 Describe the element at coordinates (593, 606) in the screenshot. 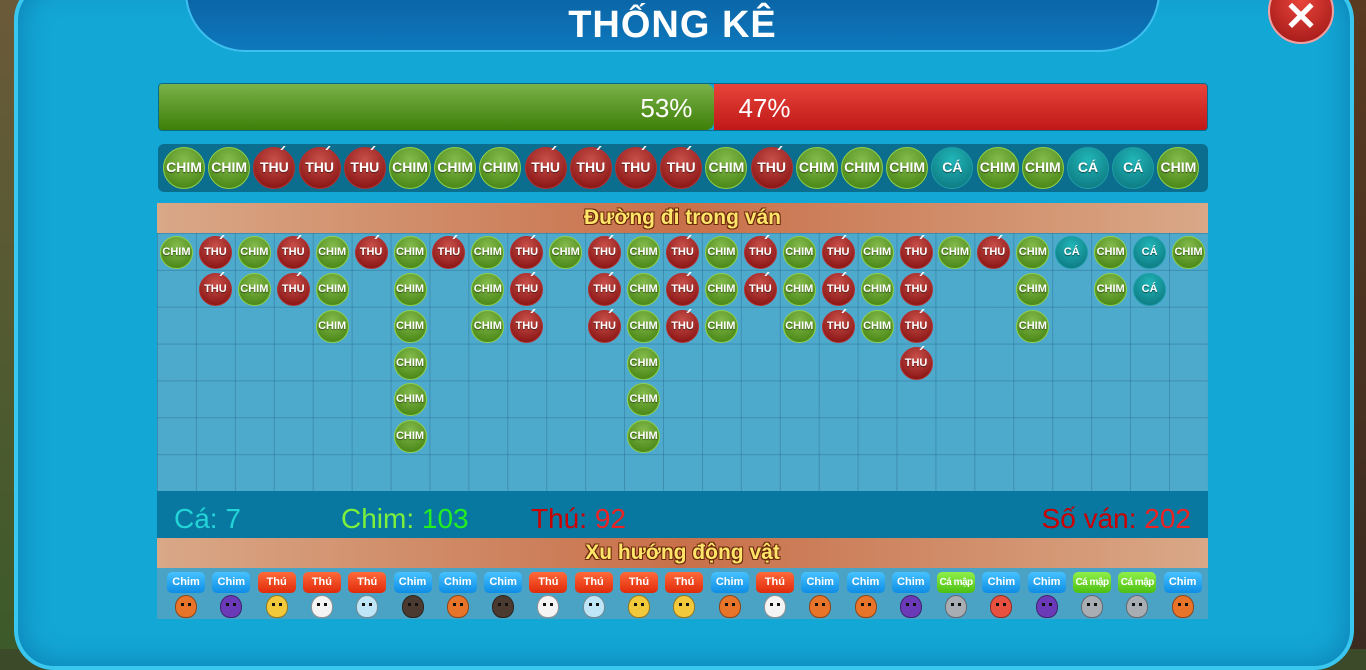

I see `rabbit-icon` at that location.